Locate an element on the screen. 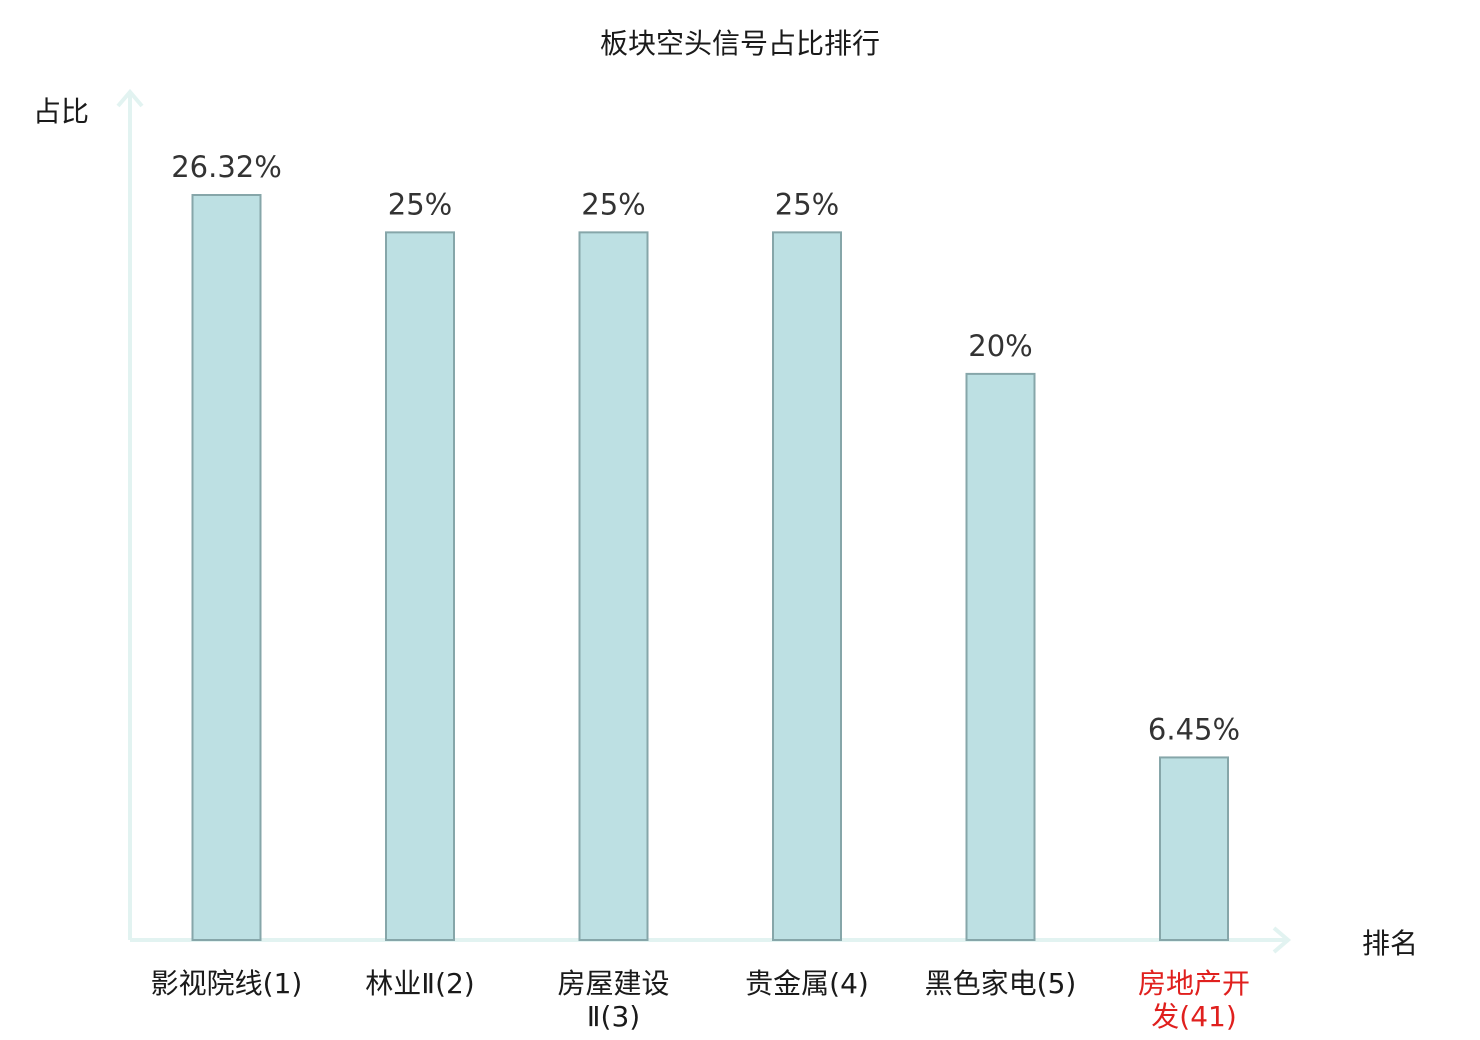 This screenshot has width=1480, height=1040. category-rank: (41) is located at coordinates (1207, 1016).